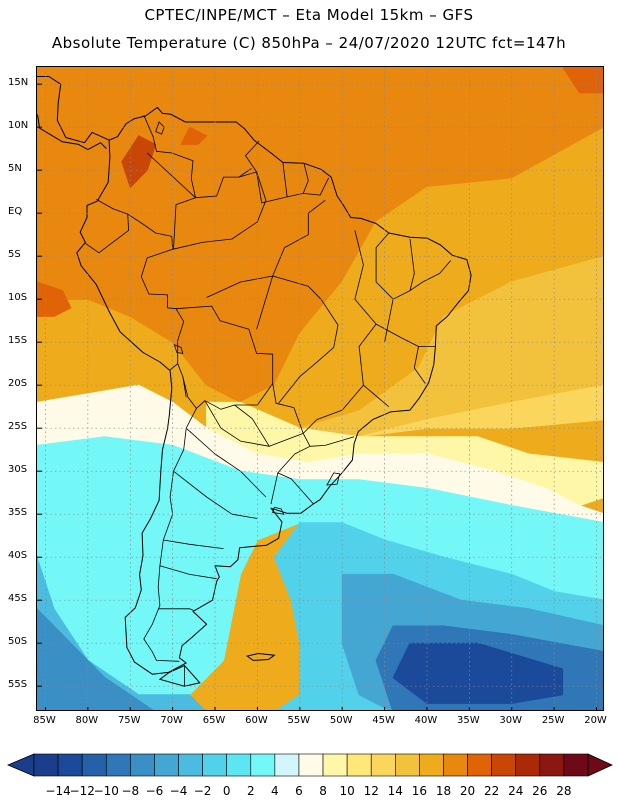 Image resolution: width=618 pixels, height=800 pixels. Describe the element at coordinates (347, 791) in the screenshot. I see `colorbar-label: 10` at that location.